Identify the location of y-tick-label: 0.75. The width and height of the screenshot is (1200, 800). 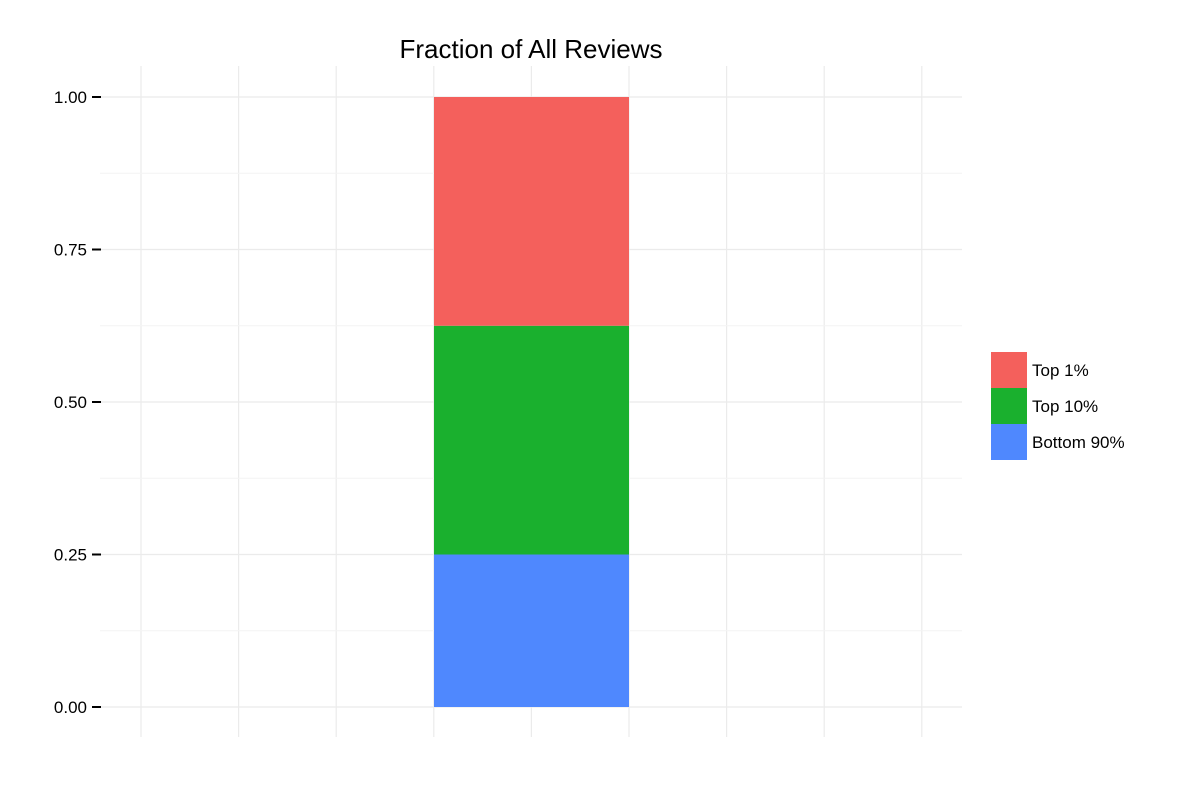
(70, 250).